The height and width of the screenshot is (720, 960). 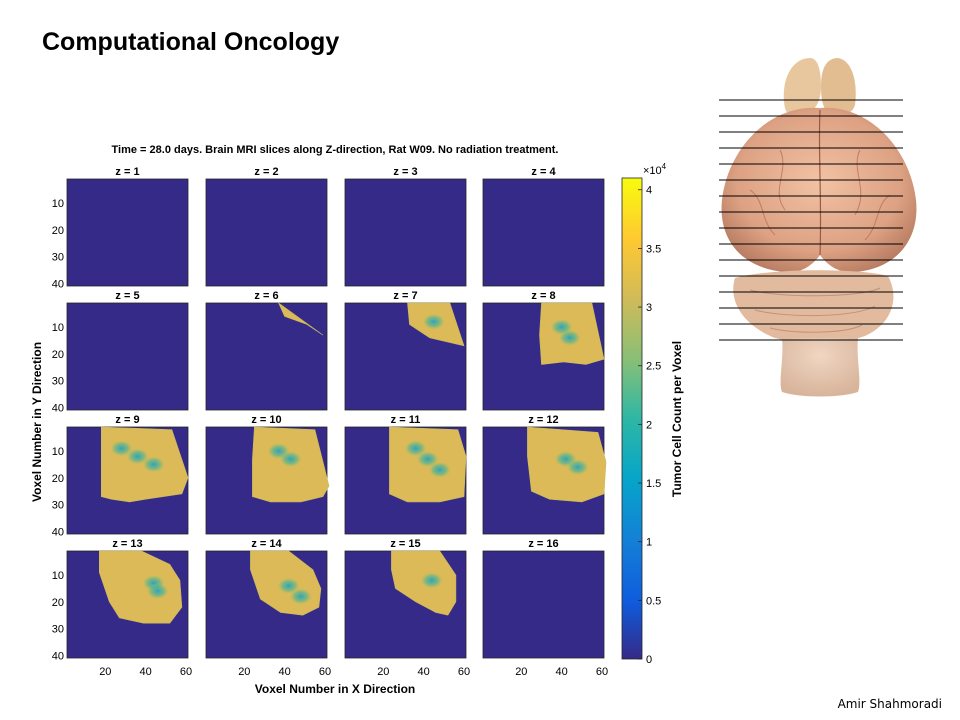 What do you see at coordinates (802, 87) in the screenshot?
I see `olfactory-bulb-left` at bounding box center [802, 87].